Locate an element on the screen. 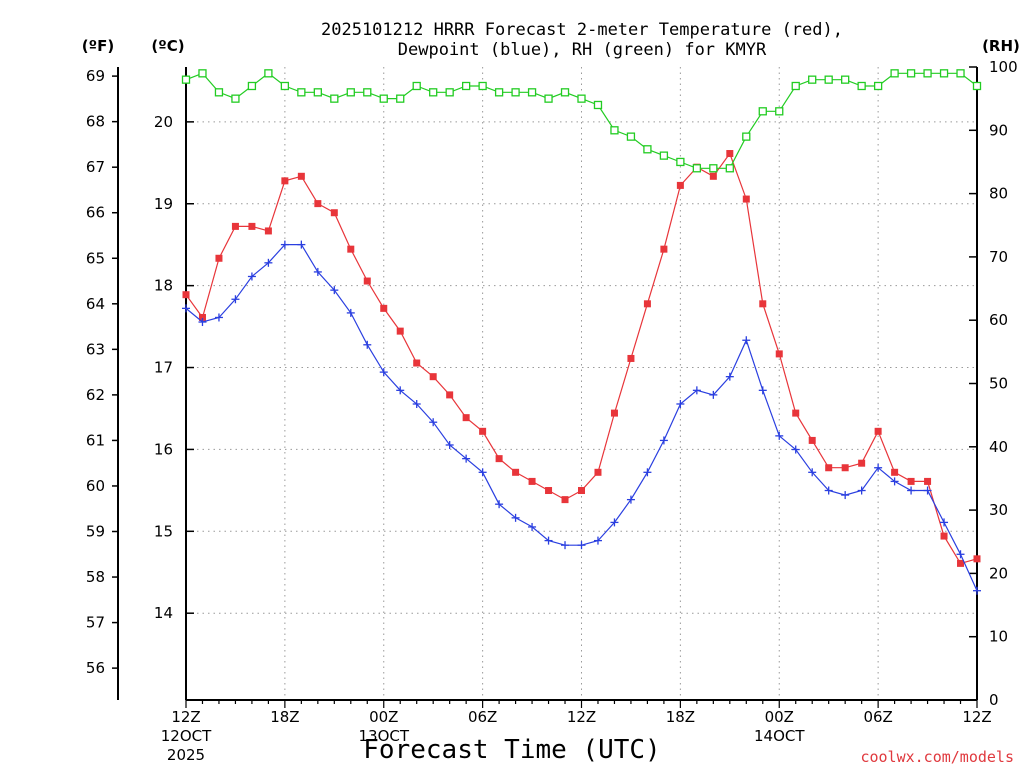  fahrenheit-tick-label: 56 is located at coordinates (95, 668).